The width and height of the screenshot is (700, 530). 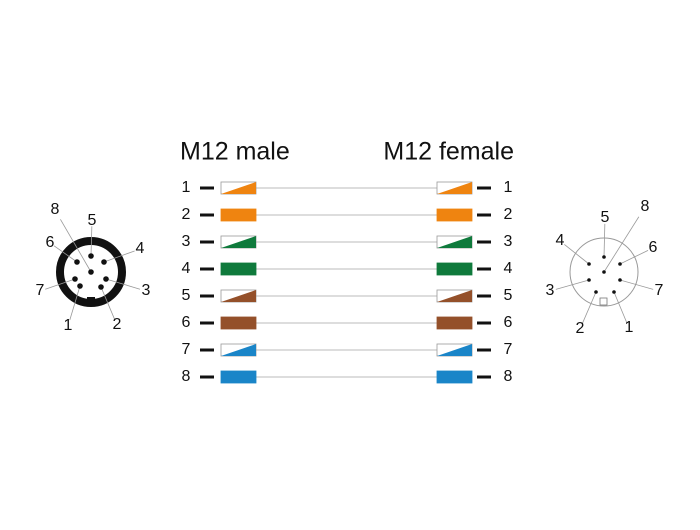 What do you see at coordinates (448, 152) in the screenshot?
I see `female-header: M12 female` at bounding box center [448, 152].